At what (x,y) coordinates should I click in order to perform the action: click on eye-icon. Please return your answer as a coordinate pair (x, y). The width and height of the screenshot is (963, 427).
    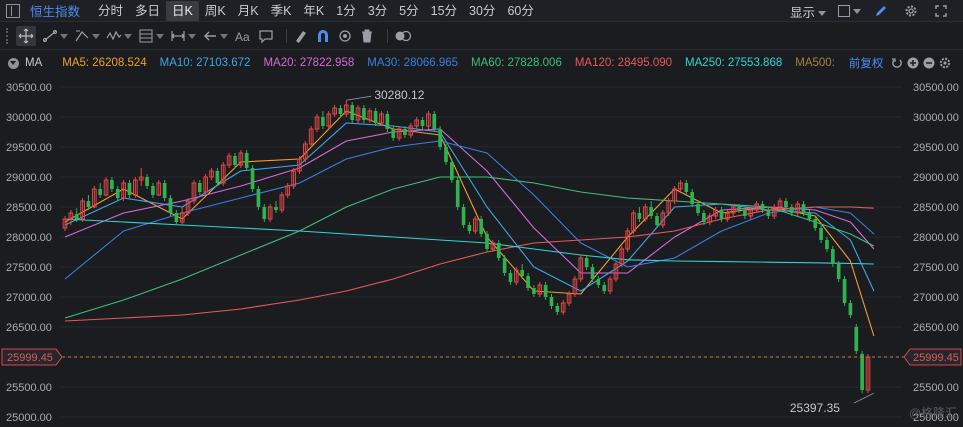
    Looking at the image, I should click on (345, 36).